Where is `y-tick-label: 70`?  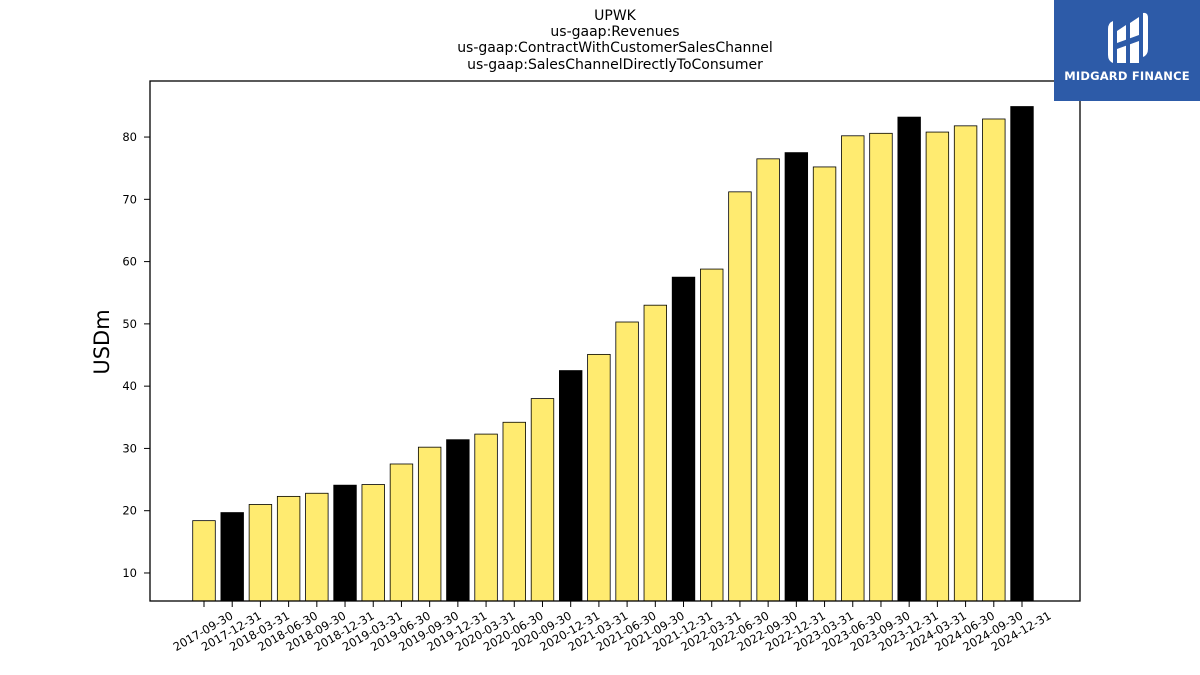
y-tick-label: 70 is located at coordinates (129, 199).